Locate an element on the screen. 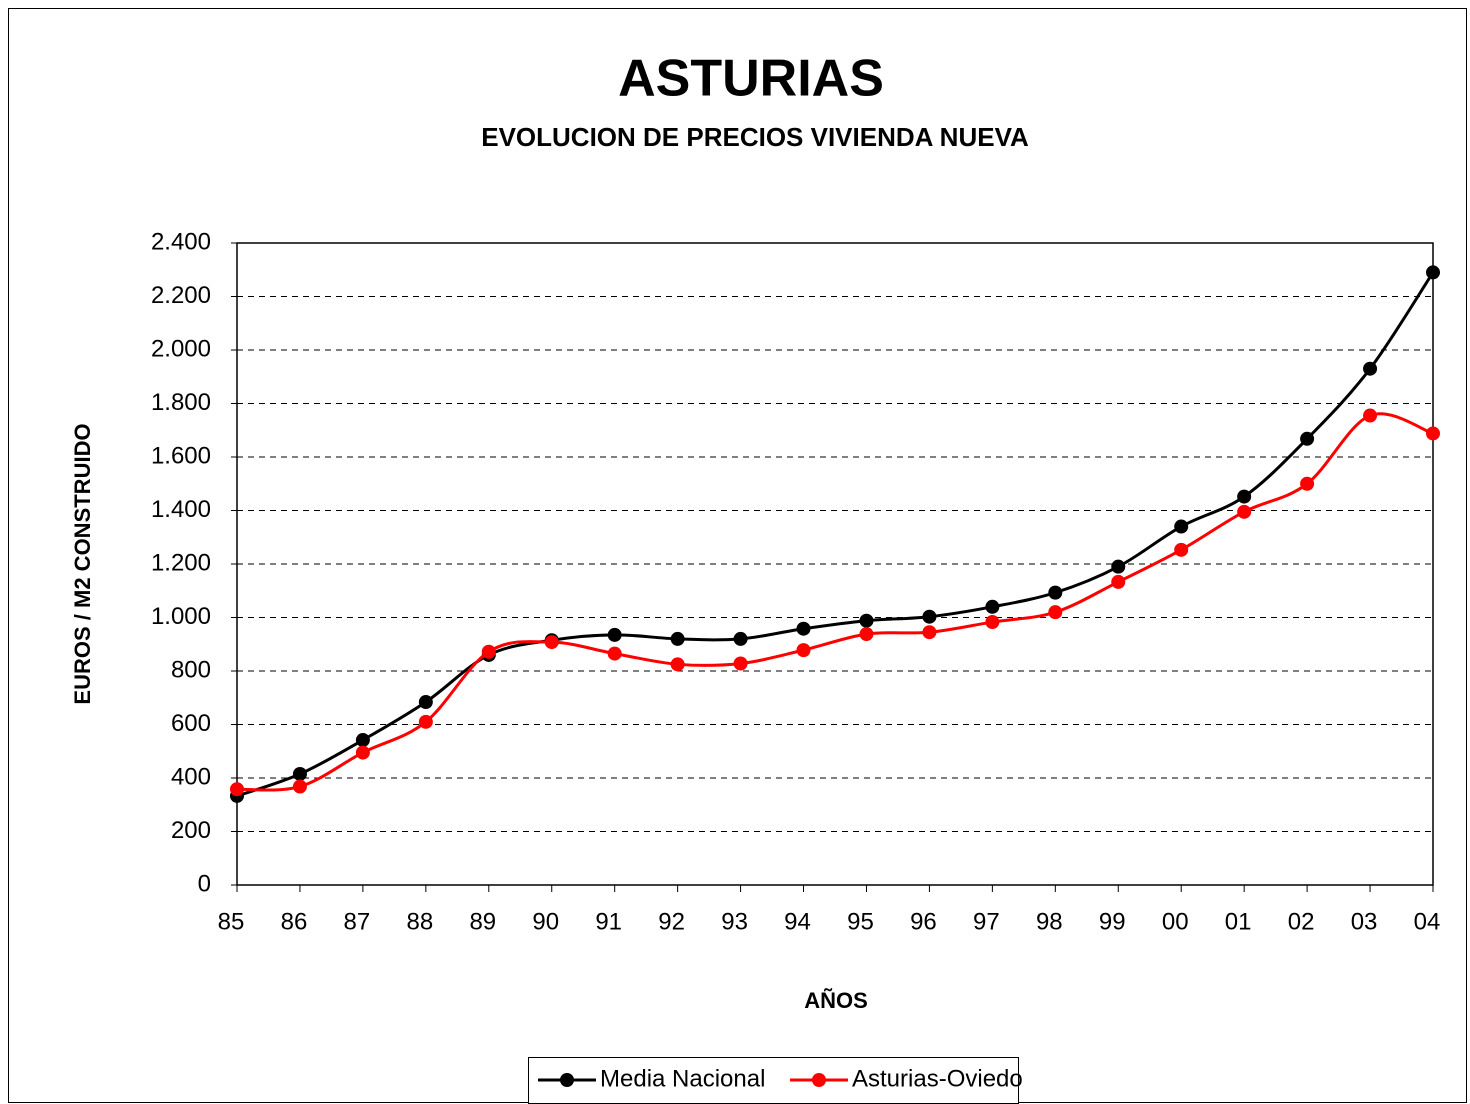 The height and width of the screenshot is (1104, 1470). x-tick-label: 93 is located at coordinates (734, 921).